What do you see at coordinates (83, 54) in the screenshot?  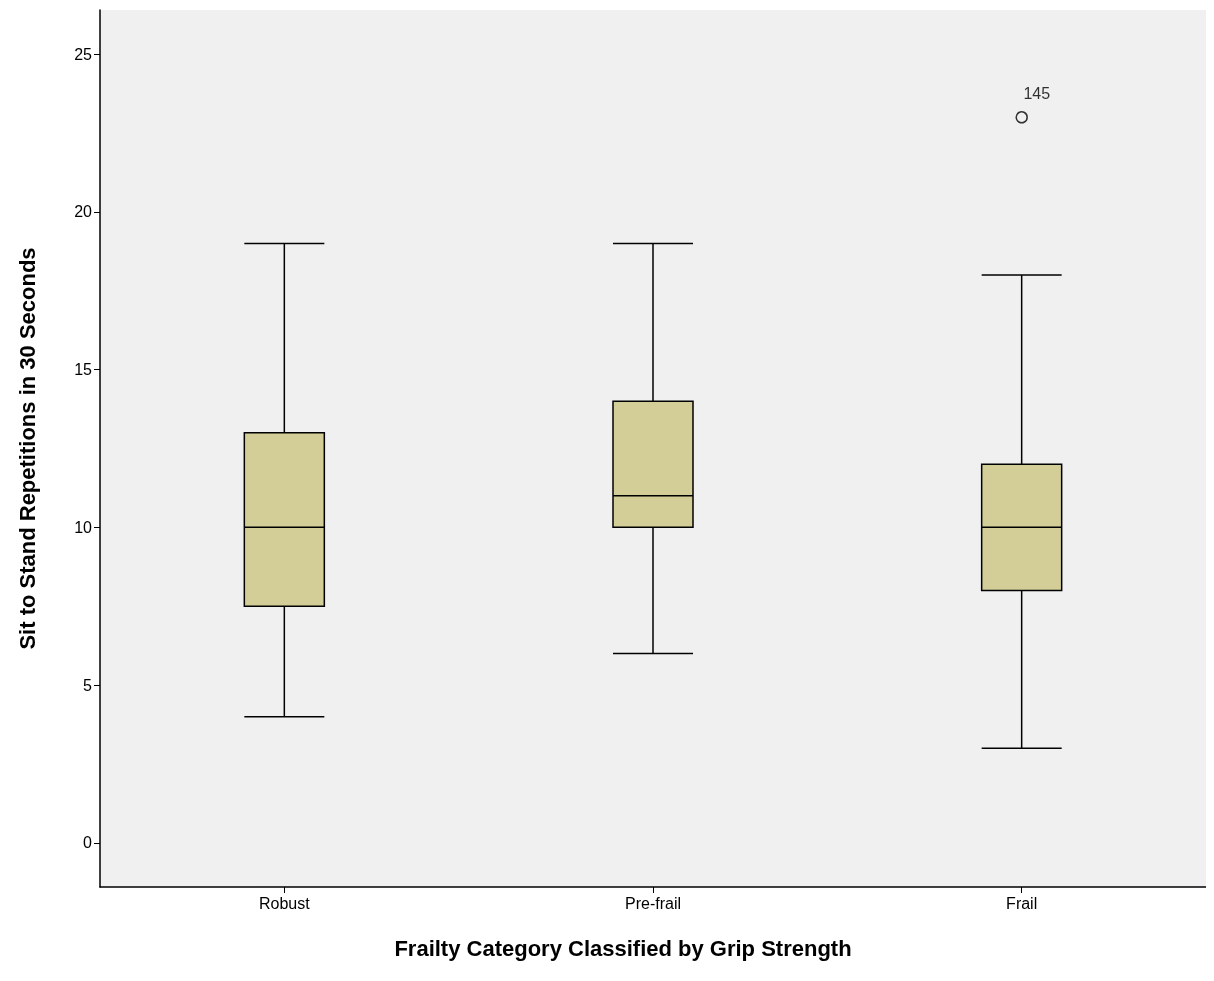 I see `y-tick-label: 25` at bounding box center [83, 54].